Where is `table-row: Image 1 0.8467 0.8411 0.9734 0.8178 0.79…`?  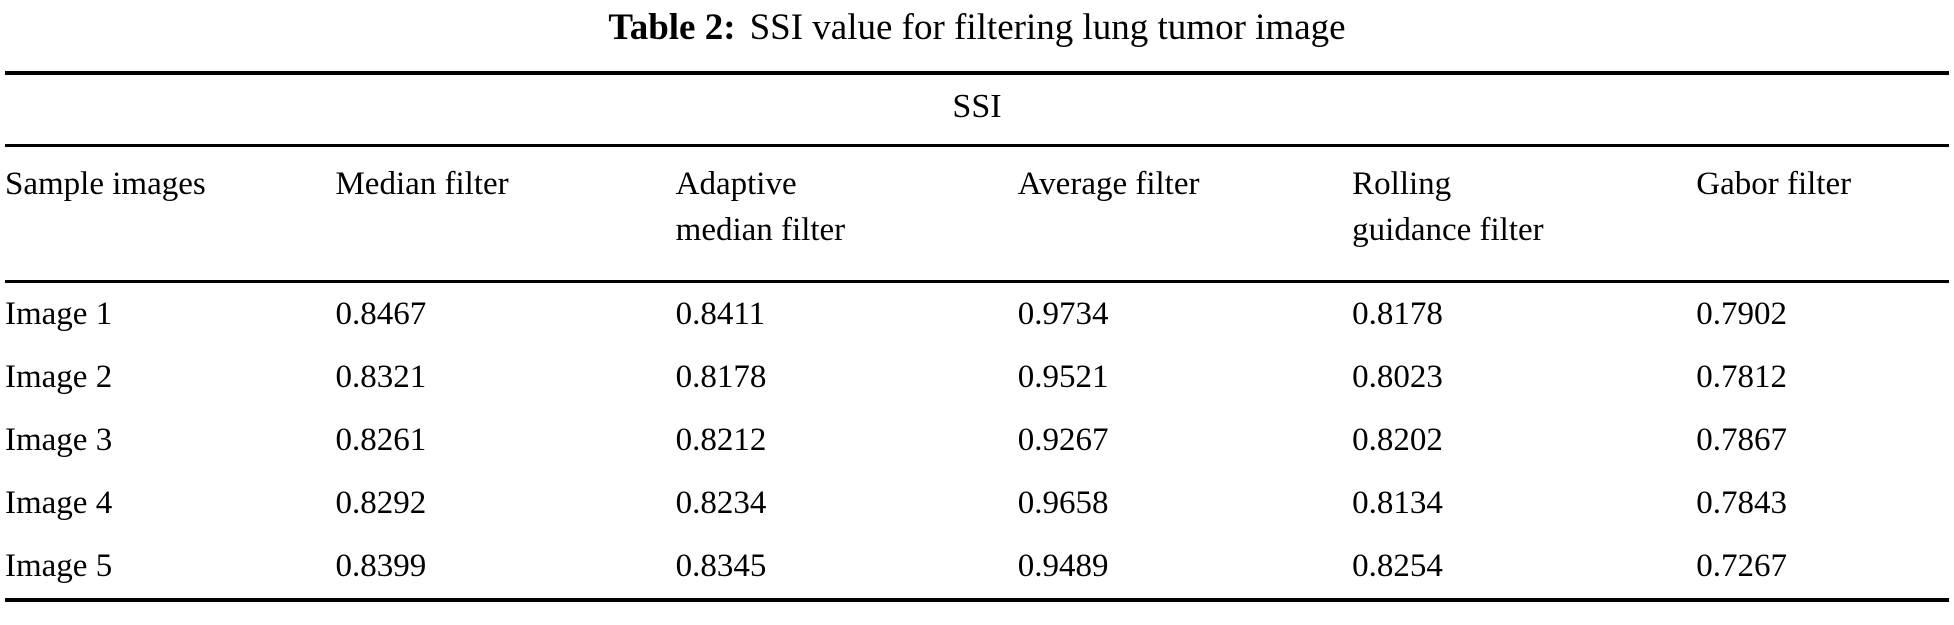
table-row: Image 1 0.8467 0.8411 0.9734 0.8178 0.79… is located at coordinates (977, 314).